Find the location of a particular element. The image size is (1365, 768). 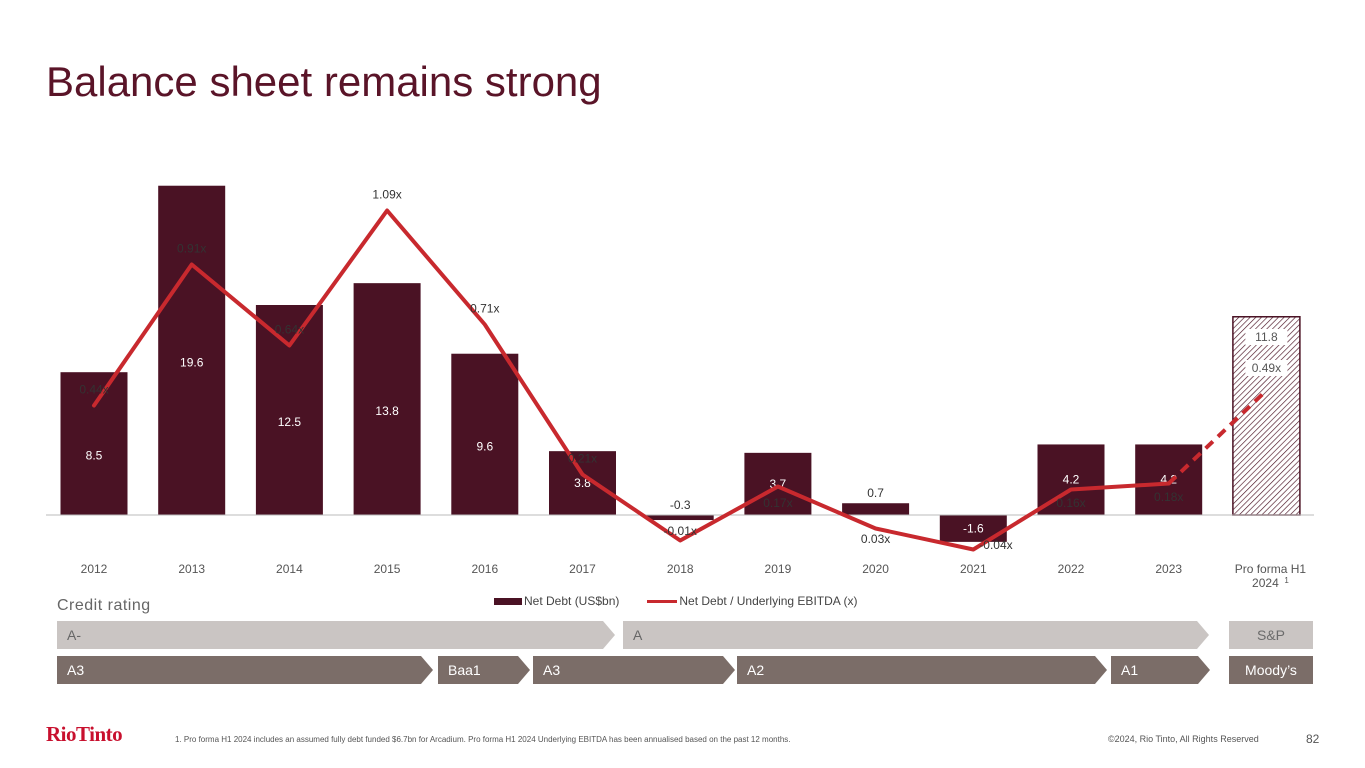

moody-rating-baa1: Baa1 is located at coordinates (484, 670).